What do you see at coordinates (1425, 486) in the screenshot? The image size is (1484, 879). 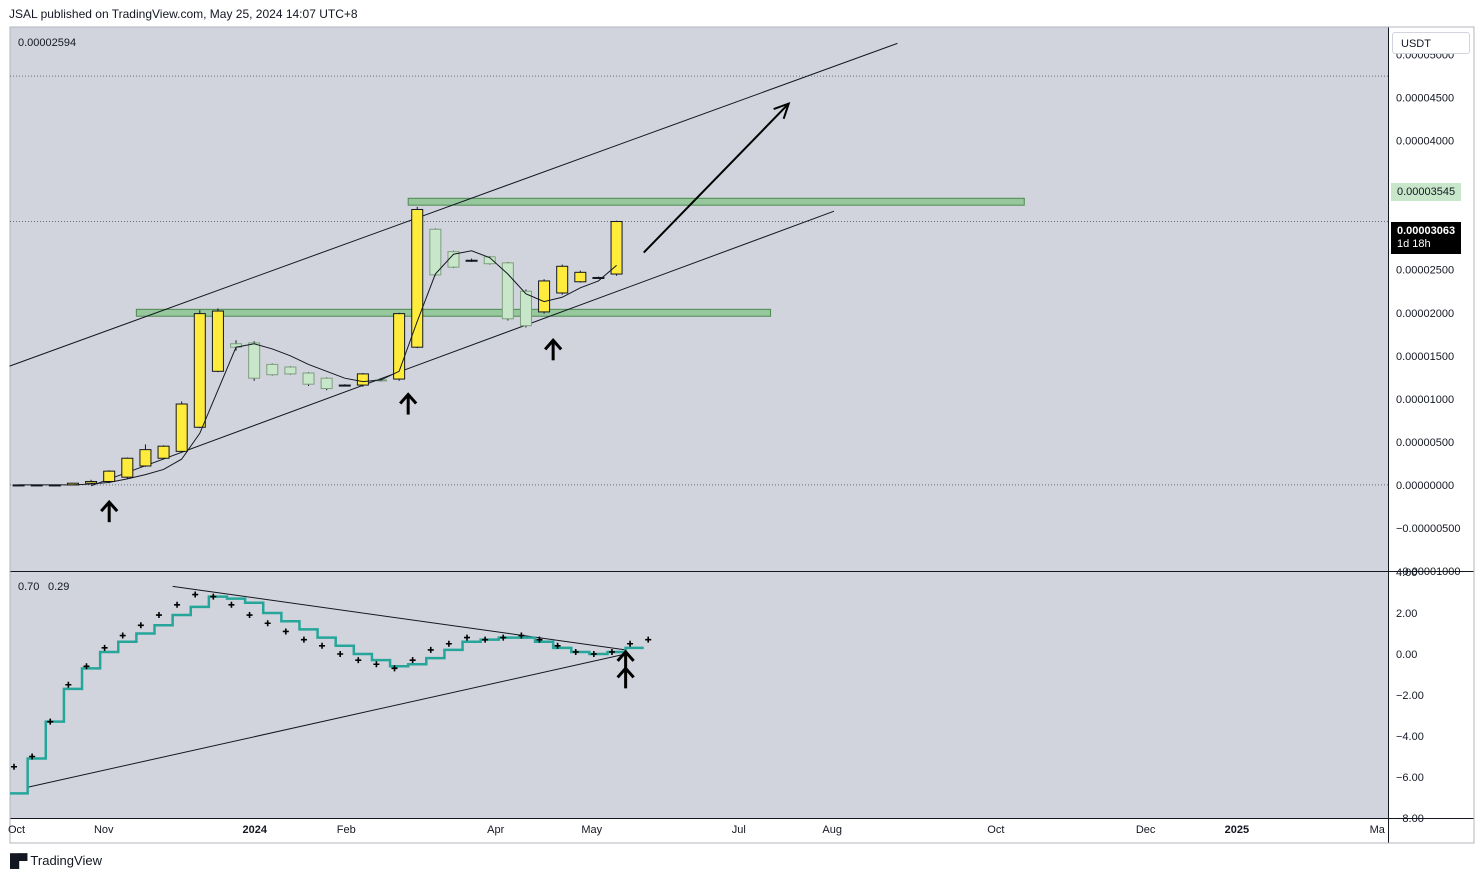 I see `price-axis-tick-label: 0.00000000` at bounding box center [1425, 486].